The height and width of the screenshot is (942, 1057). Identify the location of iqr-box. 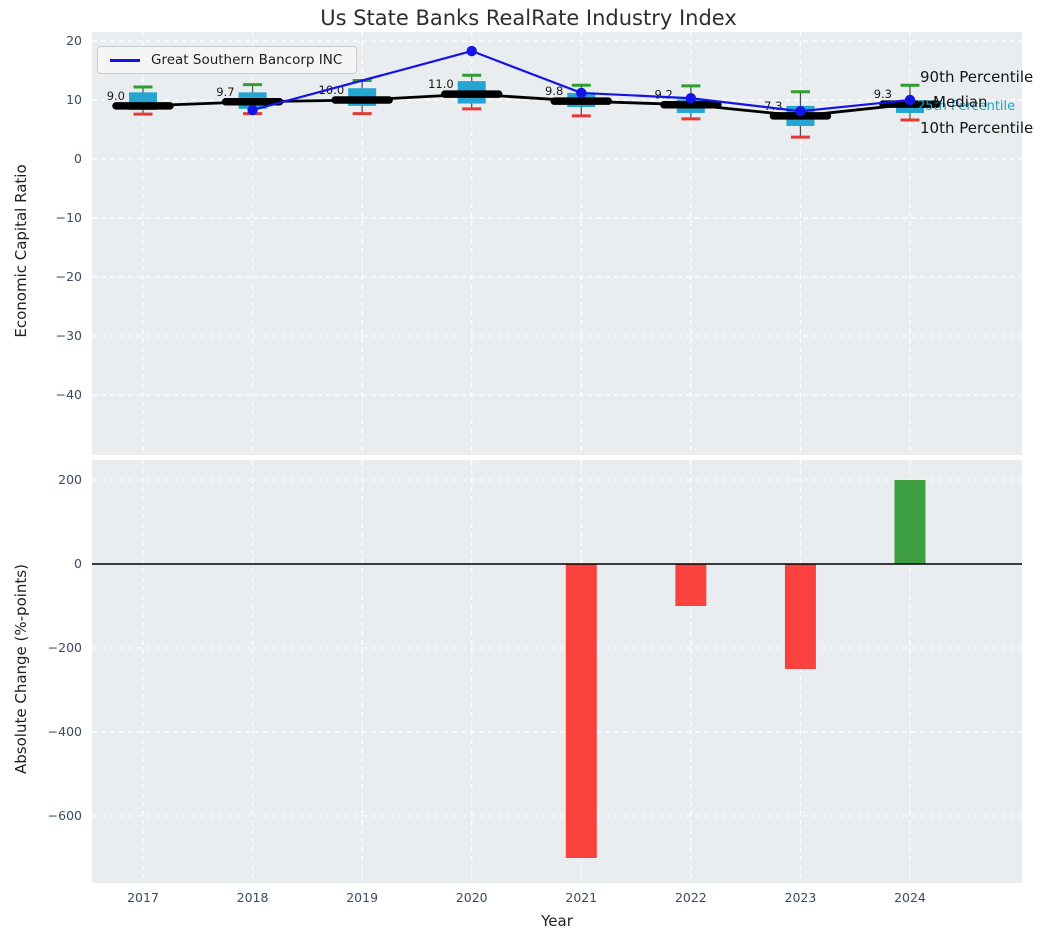
(909, 107).